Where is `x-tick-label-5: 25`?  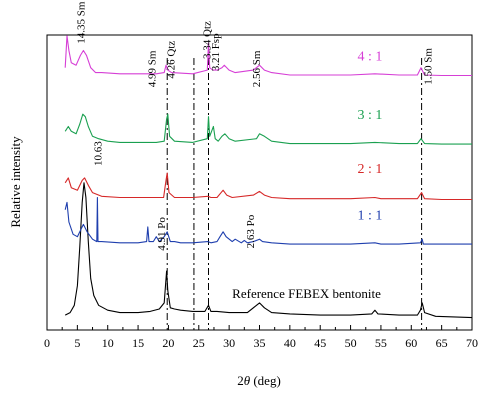 x-tick-label-5: 25 is located at coordinates (199, 343).